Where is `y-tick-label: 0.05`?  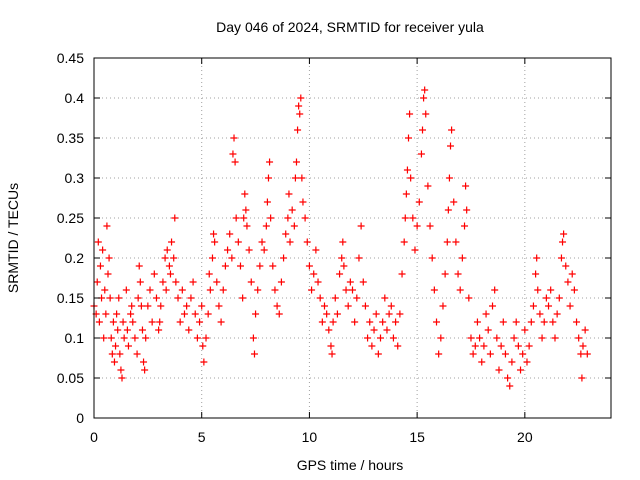
y-tick-label: 0.05 is located at coordinates (70, 378).